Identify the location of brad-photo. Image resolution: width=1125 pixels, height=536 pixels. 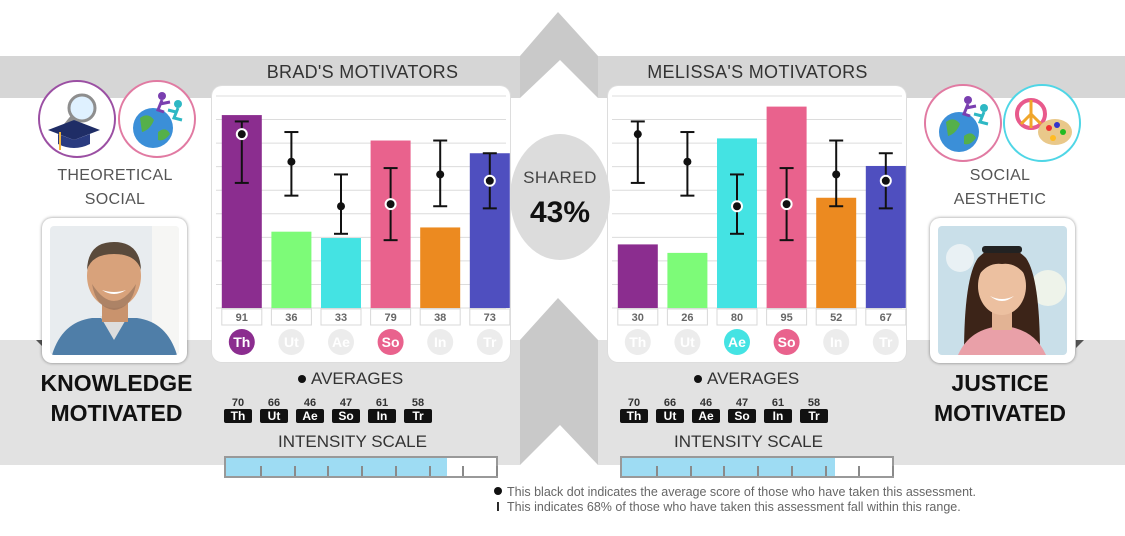
(114, 290).